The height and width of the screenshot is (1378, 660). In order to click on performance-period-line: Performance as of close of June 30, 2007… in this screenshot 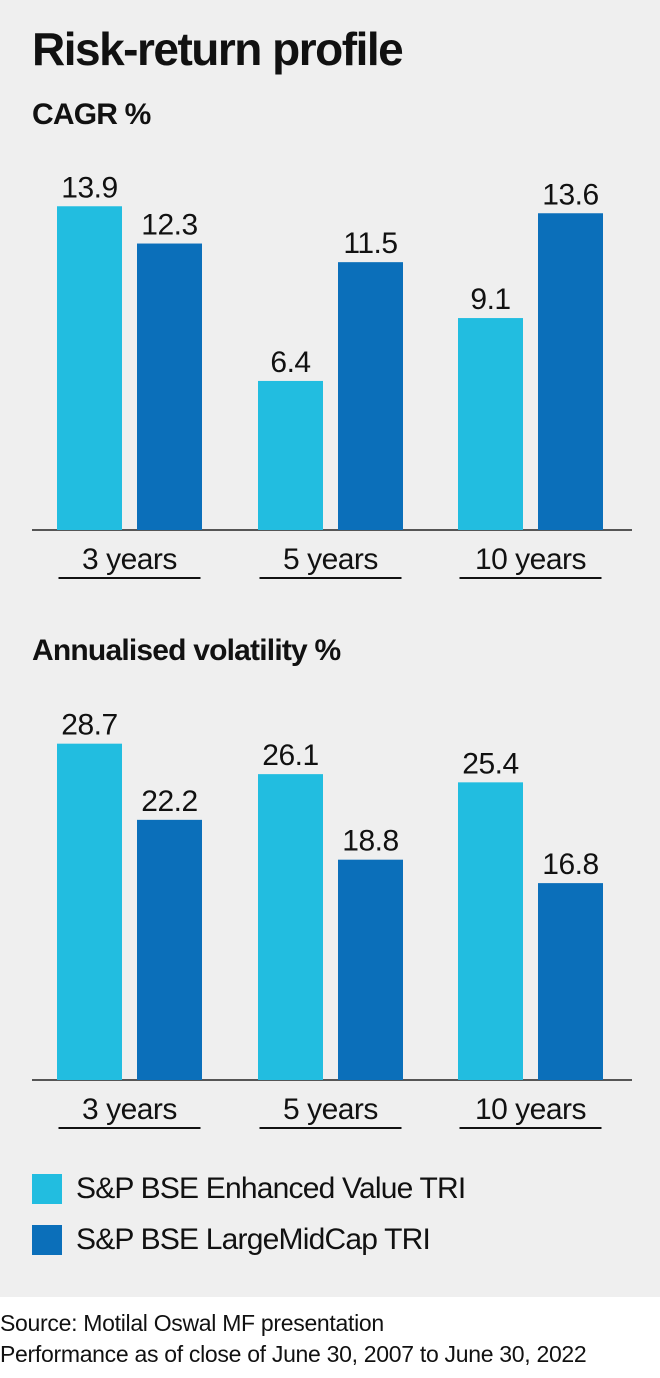, I will do `click(293, 1354)`.